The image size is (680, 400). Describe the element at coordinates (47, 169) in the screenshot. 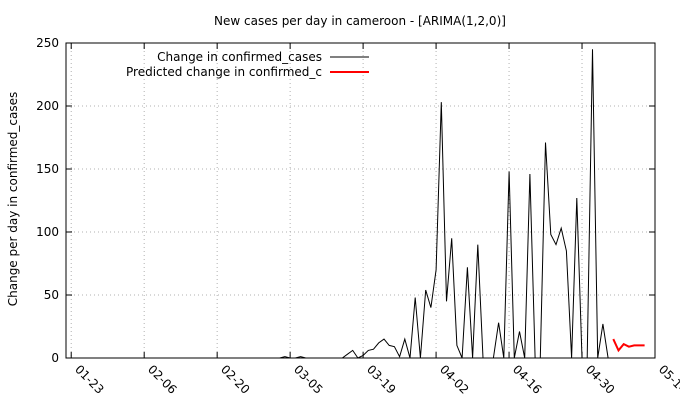

I see `y-tick-label: 150` at that location.